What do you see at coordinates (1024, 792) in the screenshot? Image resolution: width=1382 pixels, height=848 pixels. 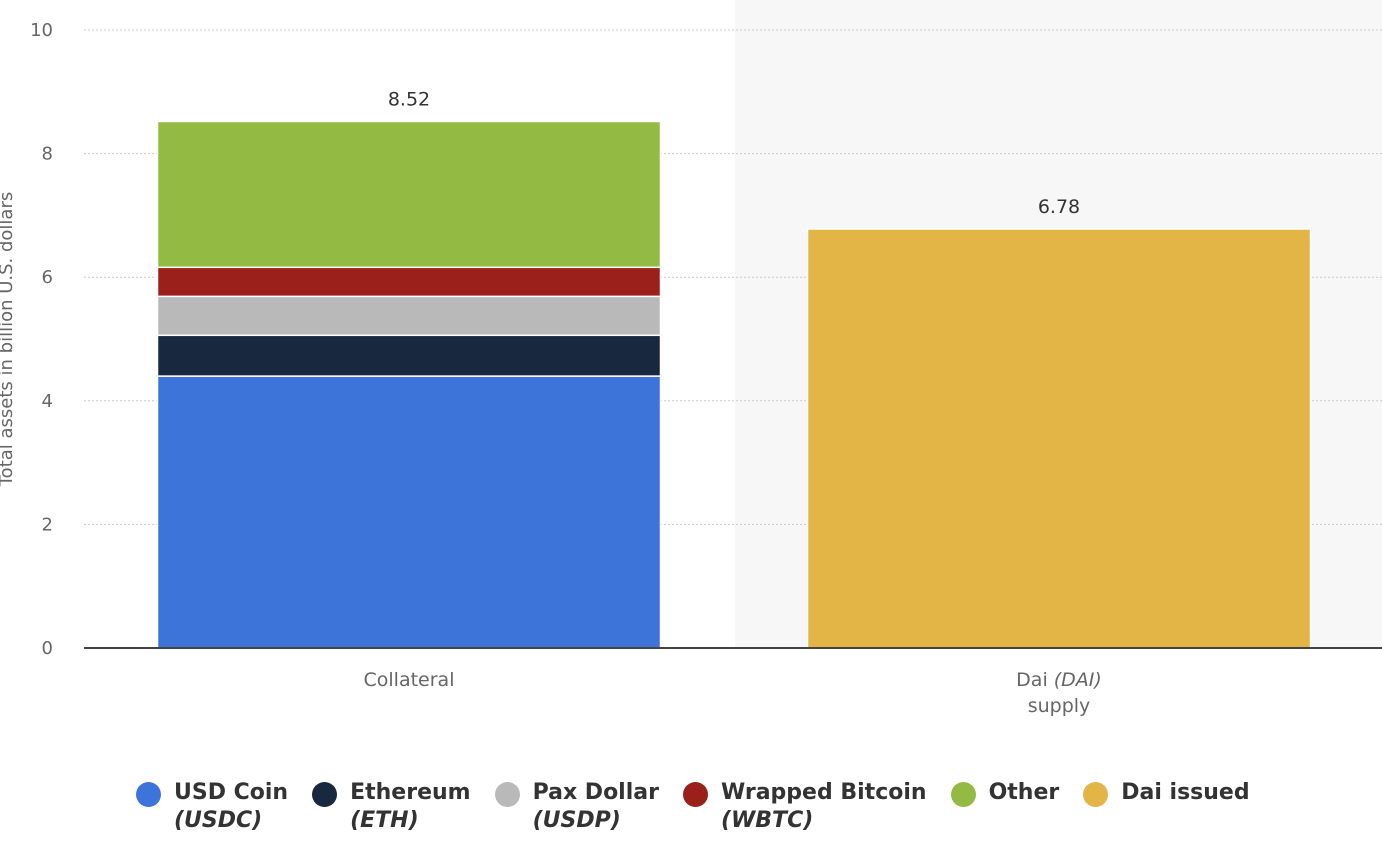 I see `legend-label: Other` at bounding box center [1024, 792].